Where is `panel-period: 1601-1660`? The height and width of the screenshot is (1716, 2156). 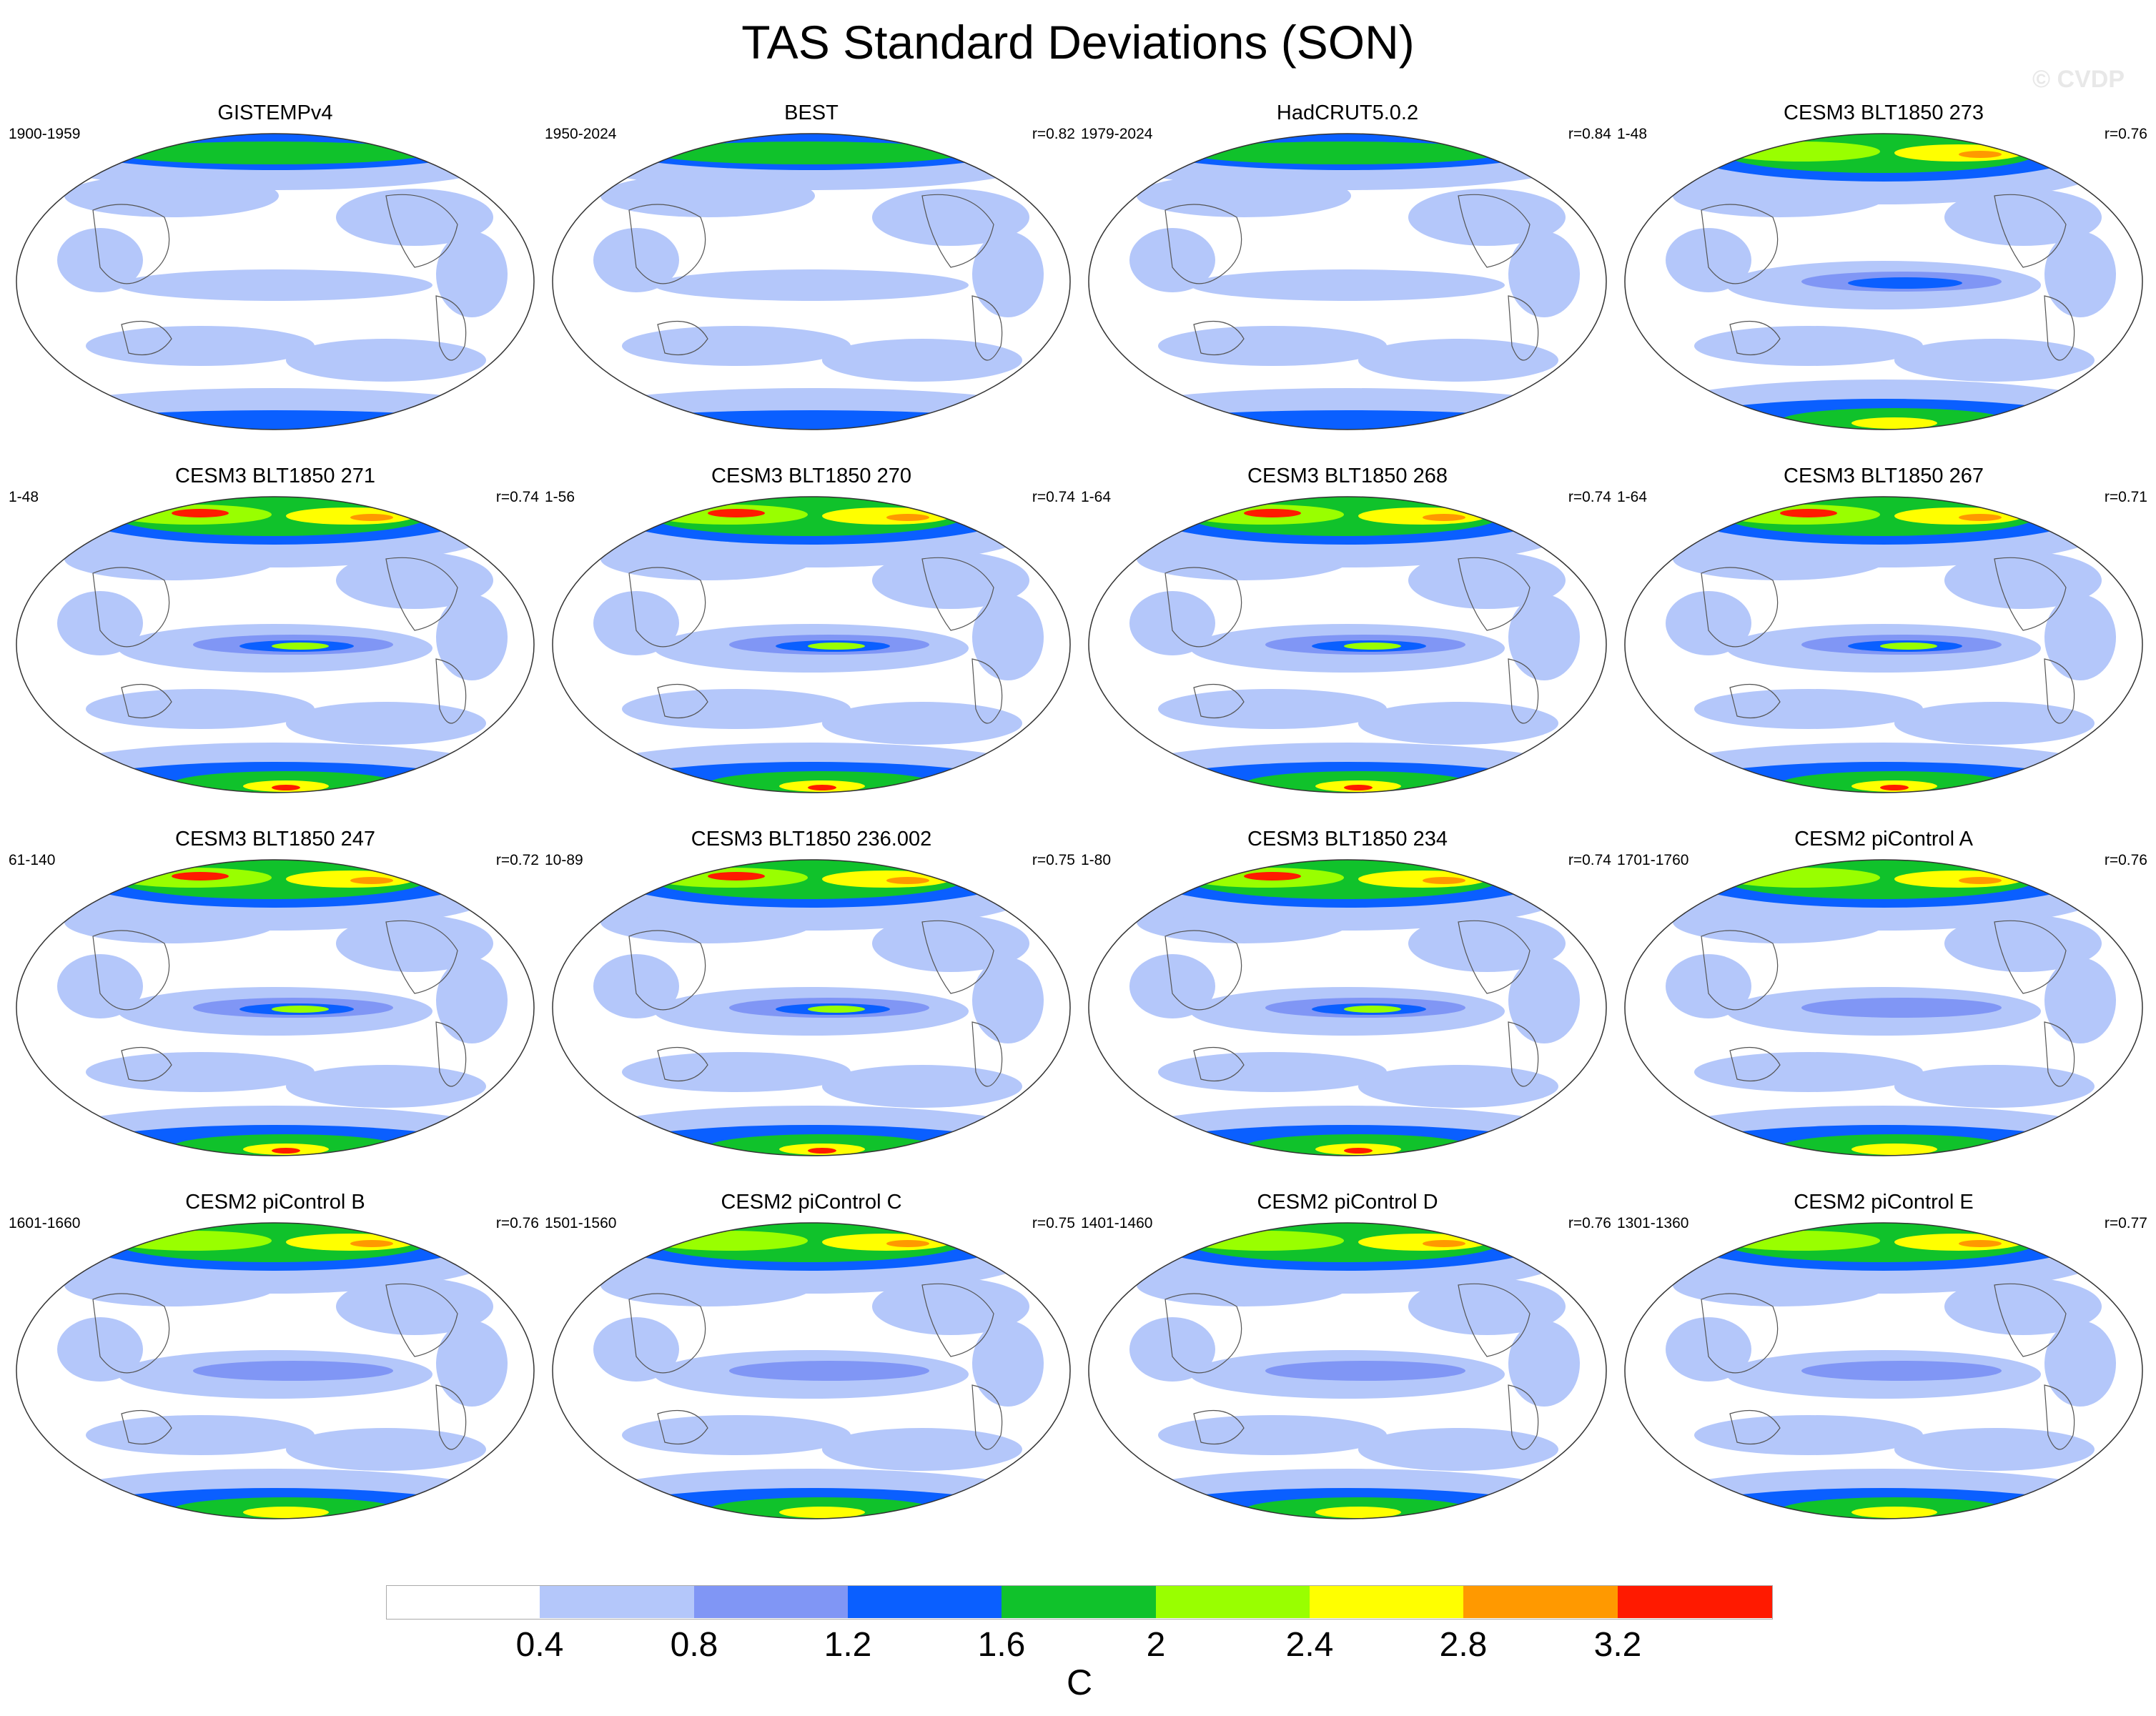 panel-period: 1601-1660 is located at coordinates (45, 1223).